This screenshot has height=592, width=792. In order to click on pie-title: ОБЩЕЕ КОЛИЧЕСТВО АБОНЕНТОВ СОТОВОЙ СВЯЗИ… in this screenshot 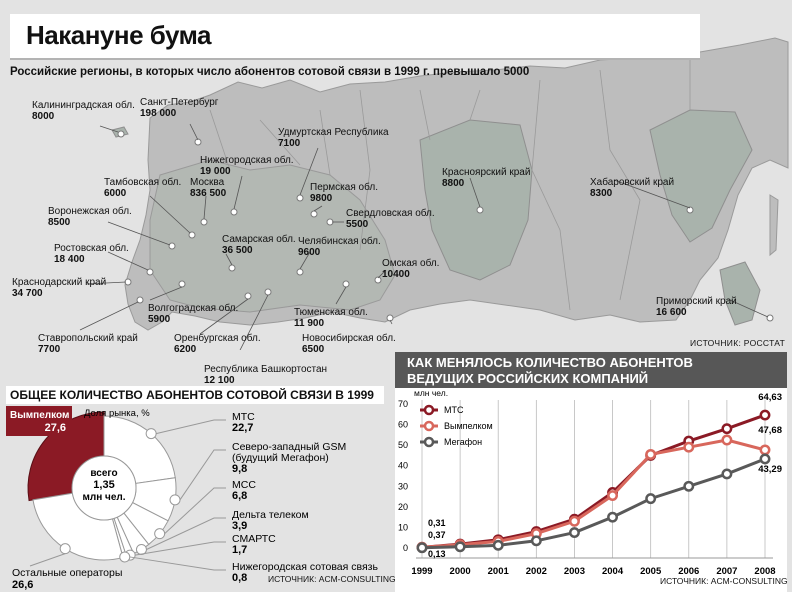, I will do `click(195, 403)`.